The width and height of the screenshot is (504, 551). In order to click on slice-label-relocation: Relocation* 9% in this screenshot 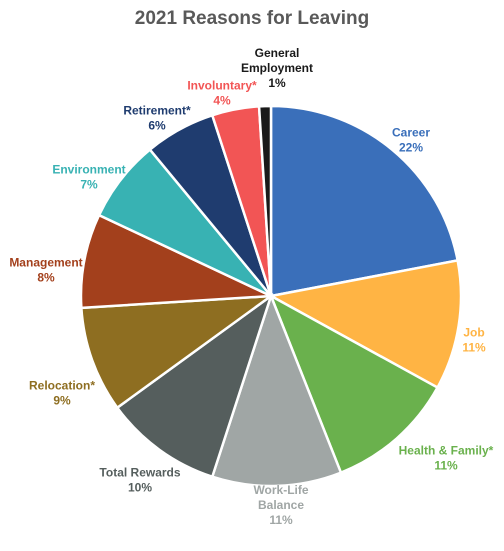, I will do `click(62, 393)`.